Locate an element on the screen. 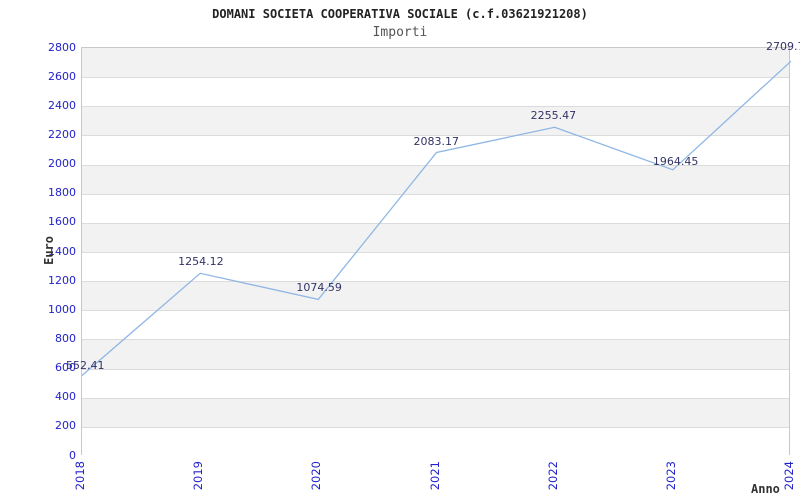 The width and height of the screenshot is (800, 500). y-tick-label: 600 is located at coordinates (65, 368).